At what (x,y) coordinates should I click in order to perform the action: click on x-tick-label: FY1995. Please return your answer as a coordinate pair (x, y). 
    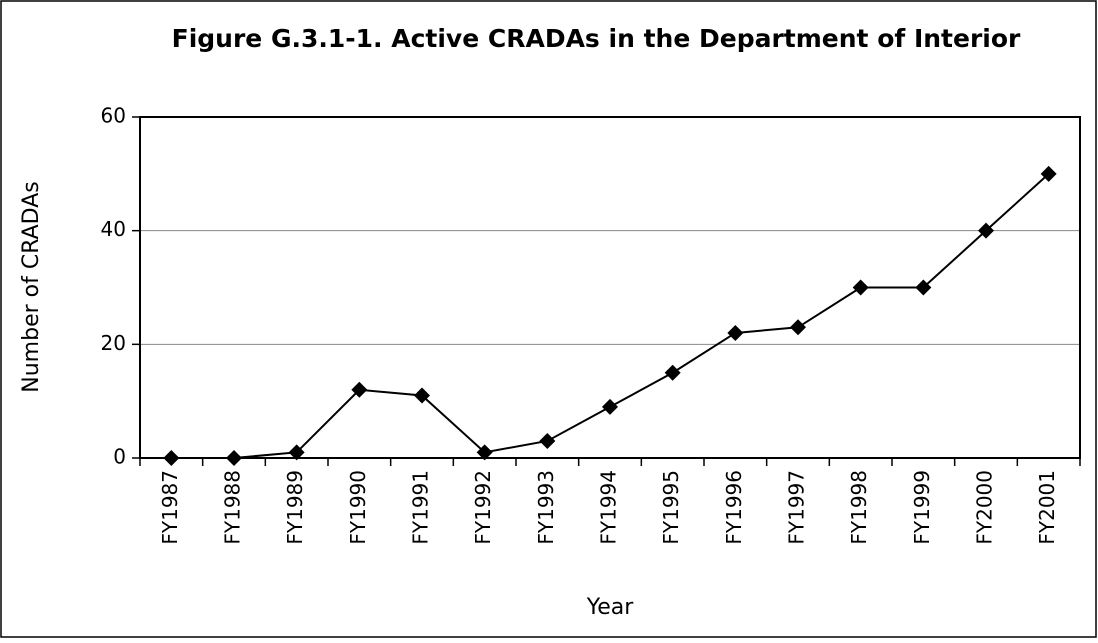
    Looking at the image, I should click on (671, 507).